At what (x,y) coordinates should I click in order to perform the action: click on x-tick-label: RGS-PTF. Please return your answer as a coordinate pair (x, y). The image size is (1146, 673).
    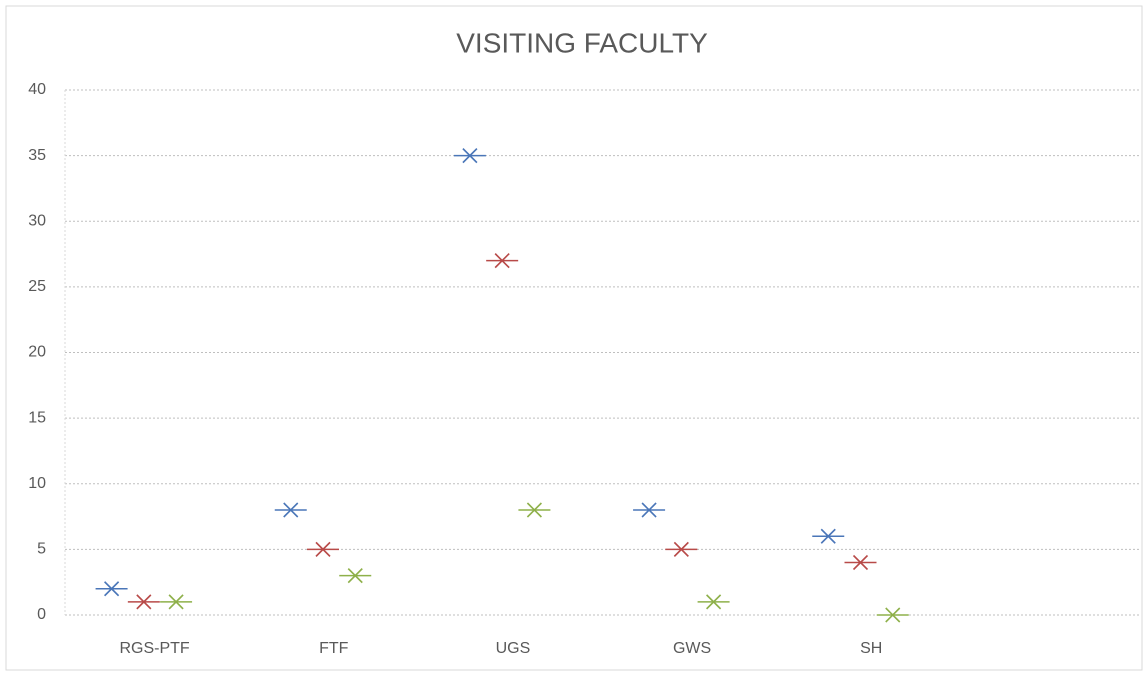
    Looking at the image, I should click on (154, 648).